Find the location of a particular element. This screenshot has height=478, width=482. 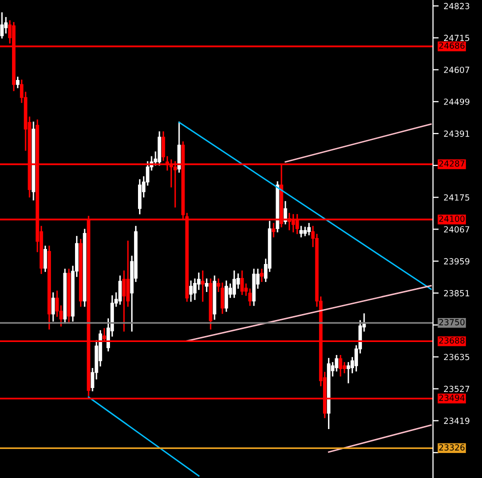

y-tick-label: 23419 is located at coordinates (457, 421).